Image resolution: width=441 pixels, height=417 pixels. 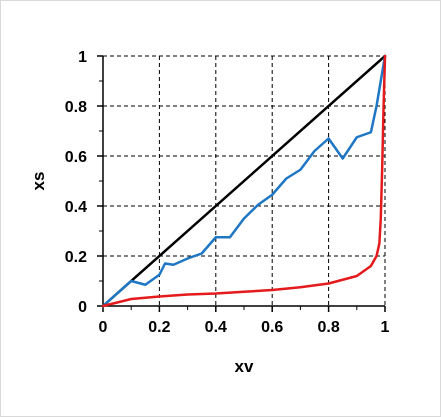 I want to click on x-tick-label: 1, so click(x=385, y=327).